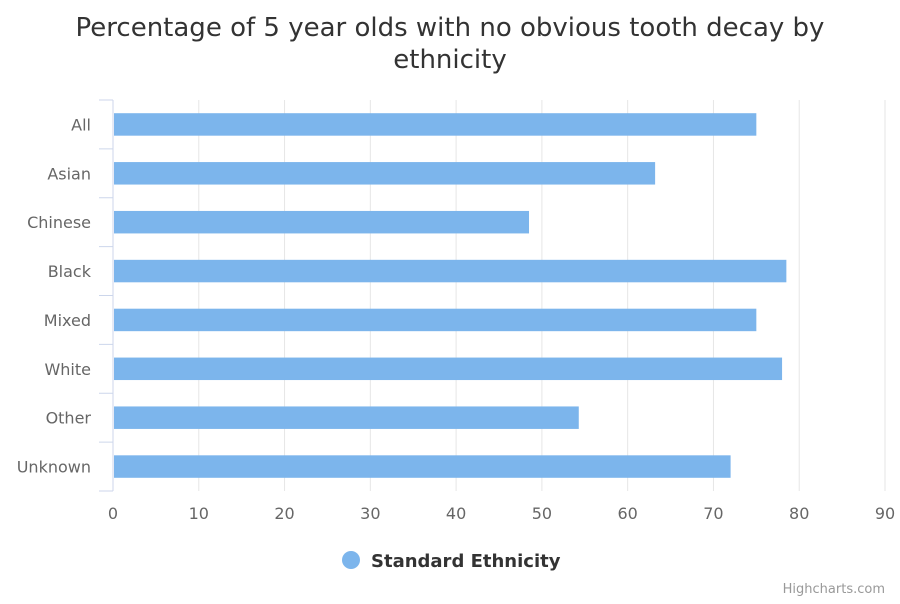 The height and width of the screenshot is (604, 900). Describe the element at coordinates (54, 467) in the screenshot. I see `category-label: Unknown` at that location.